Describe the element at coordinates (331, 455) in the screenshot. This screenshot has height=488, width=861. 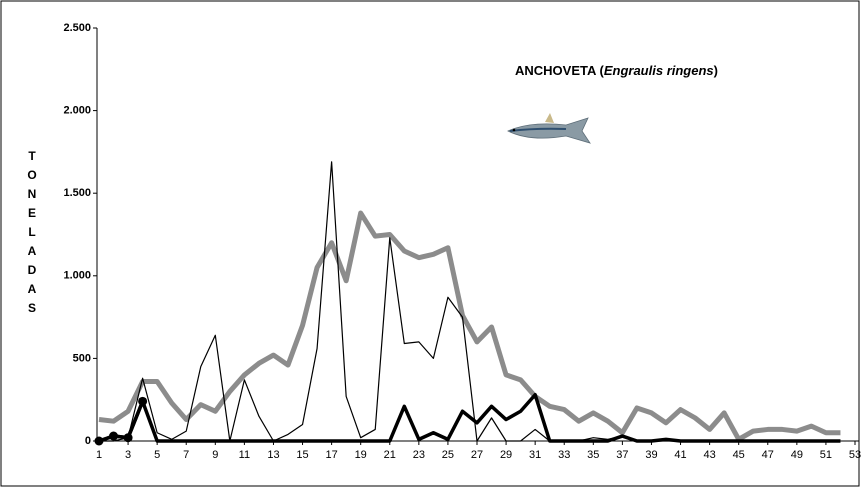
I see `x-tick-label: 17` at that location.